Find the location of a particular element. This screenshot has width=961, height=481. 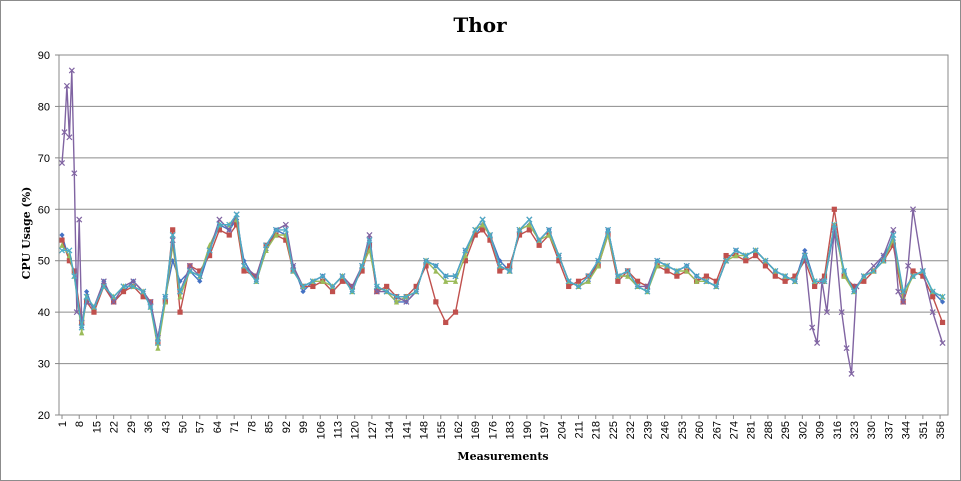

x-tick-label: 99 is located at coordinates (304, 427).